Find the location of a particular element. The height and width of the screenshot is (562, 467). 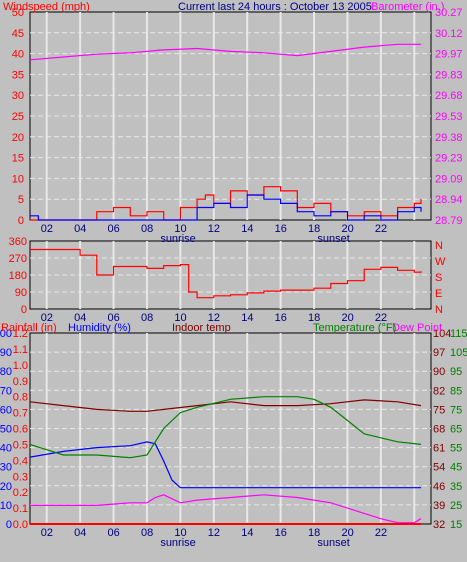

temp-right-tick-105: 105 is located at coordinates (458, 353).